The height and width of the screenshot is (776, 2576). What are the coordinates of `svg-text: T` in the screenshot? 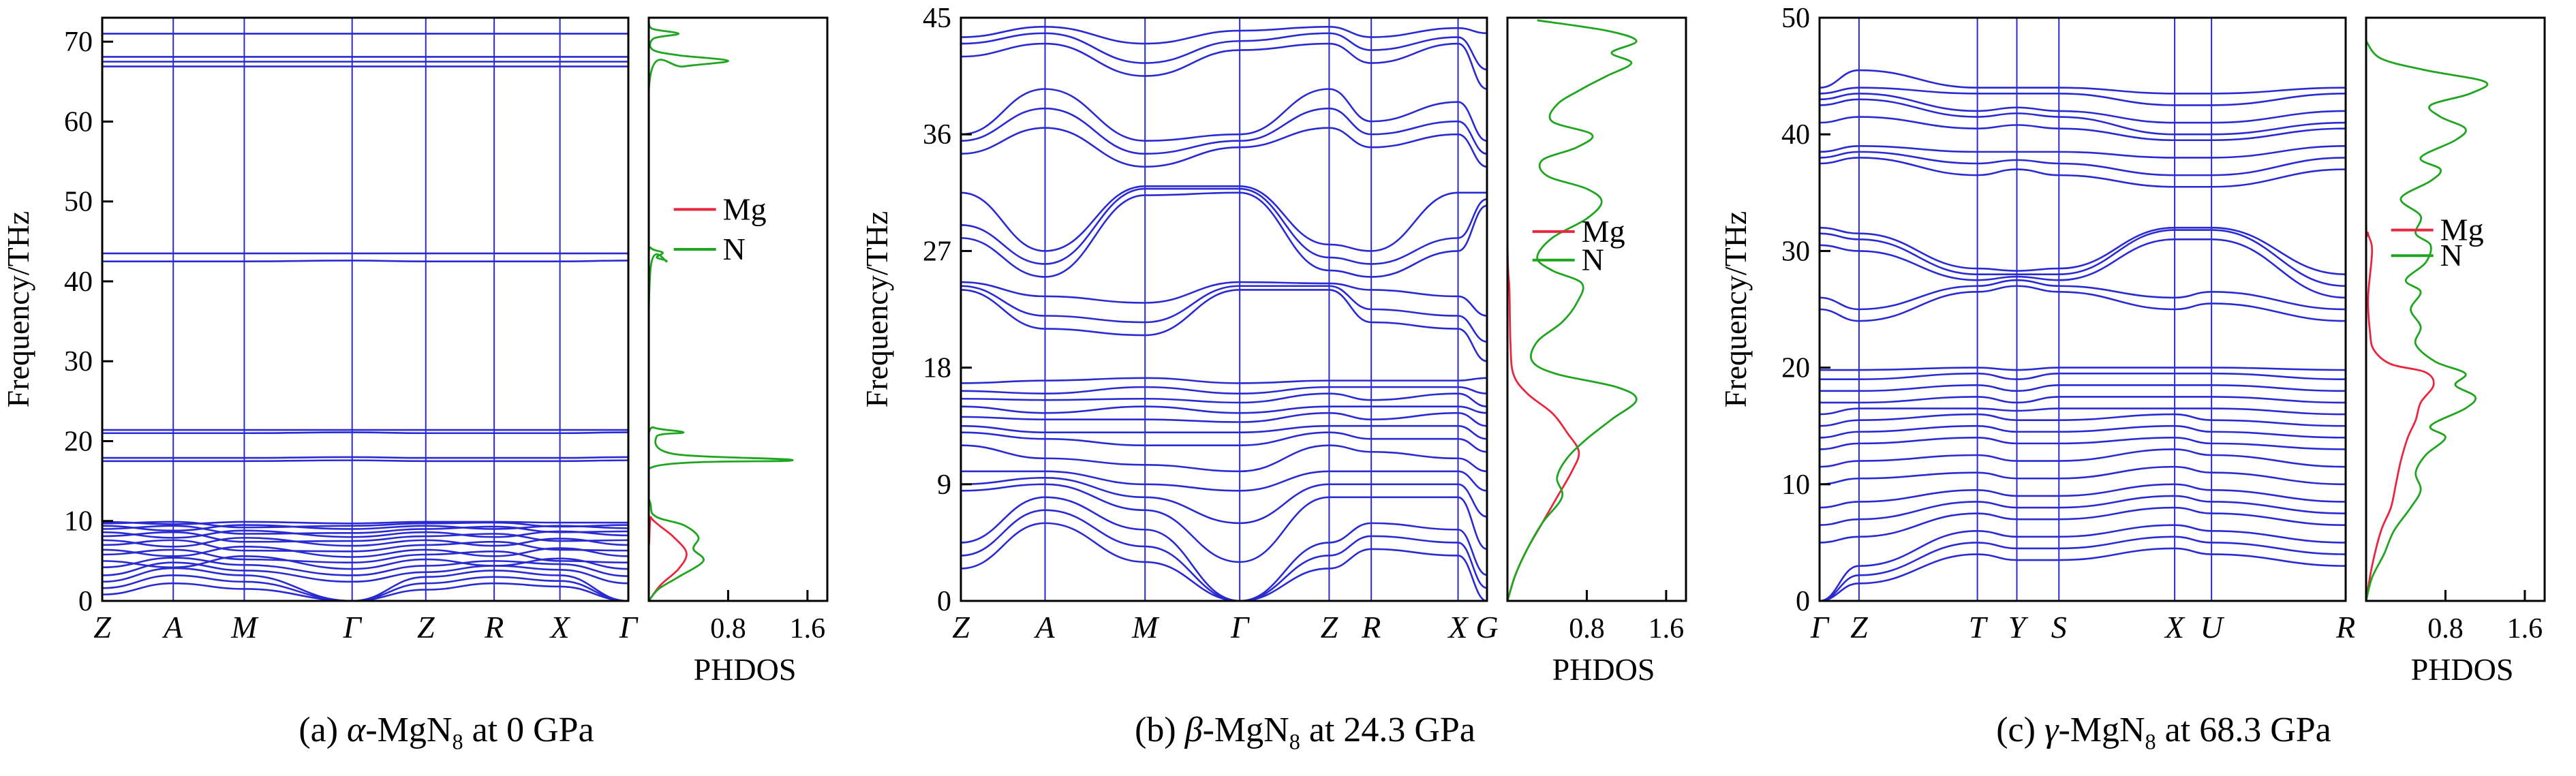 It's located at (1979, 627).